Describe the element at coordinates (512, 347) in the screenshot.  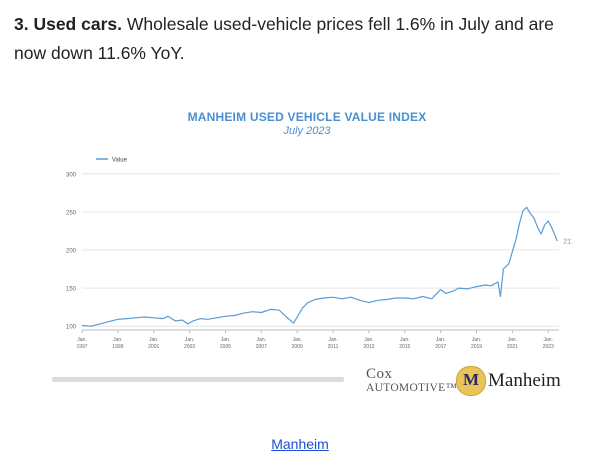
I see `x-tick-label-year: 2021` at that location.